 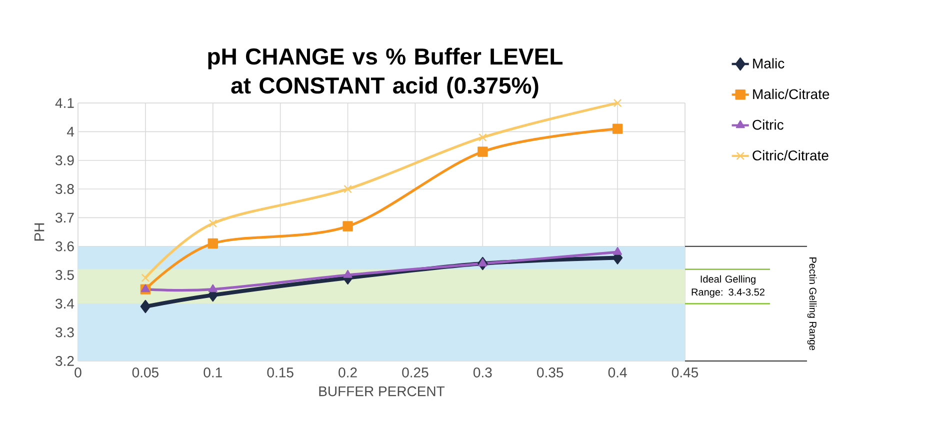 I want to click on x-tick-label: 0.1, so click(x=213, y=373).